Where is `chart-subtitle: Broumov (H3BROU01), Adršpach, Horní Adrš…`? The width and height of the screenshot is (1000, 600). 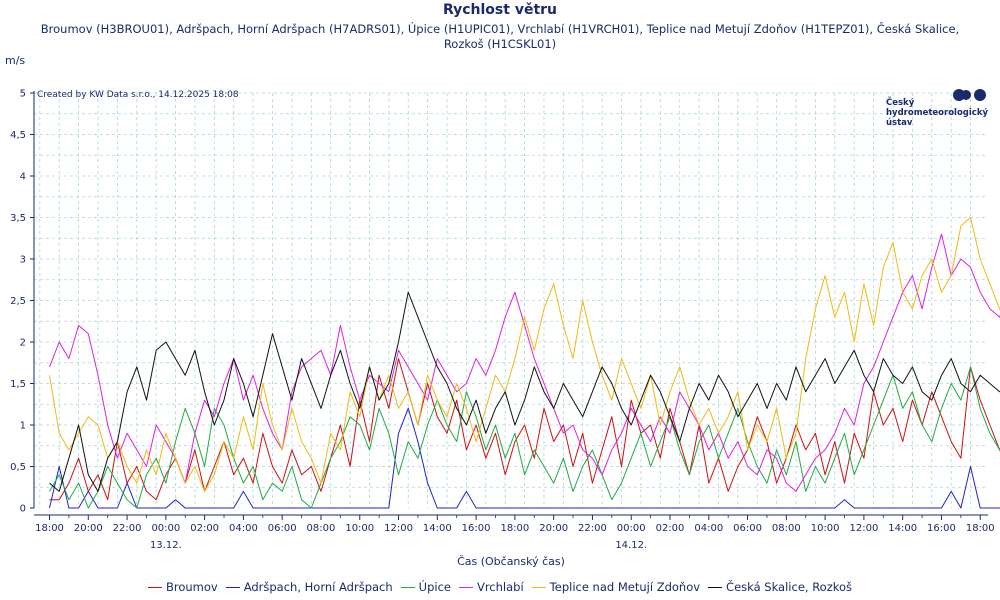
chart-subtitle: Broumov (H3BROU01), Adršpach, Horní Adrš… is located at coordinates (500, 36).